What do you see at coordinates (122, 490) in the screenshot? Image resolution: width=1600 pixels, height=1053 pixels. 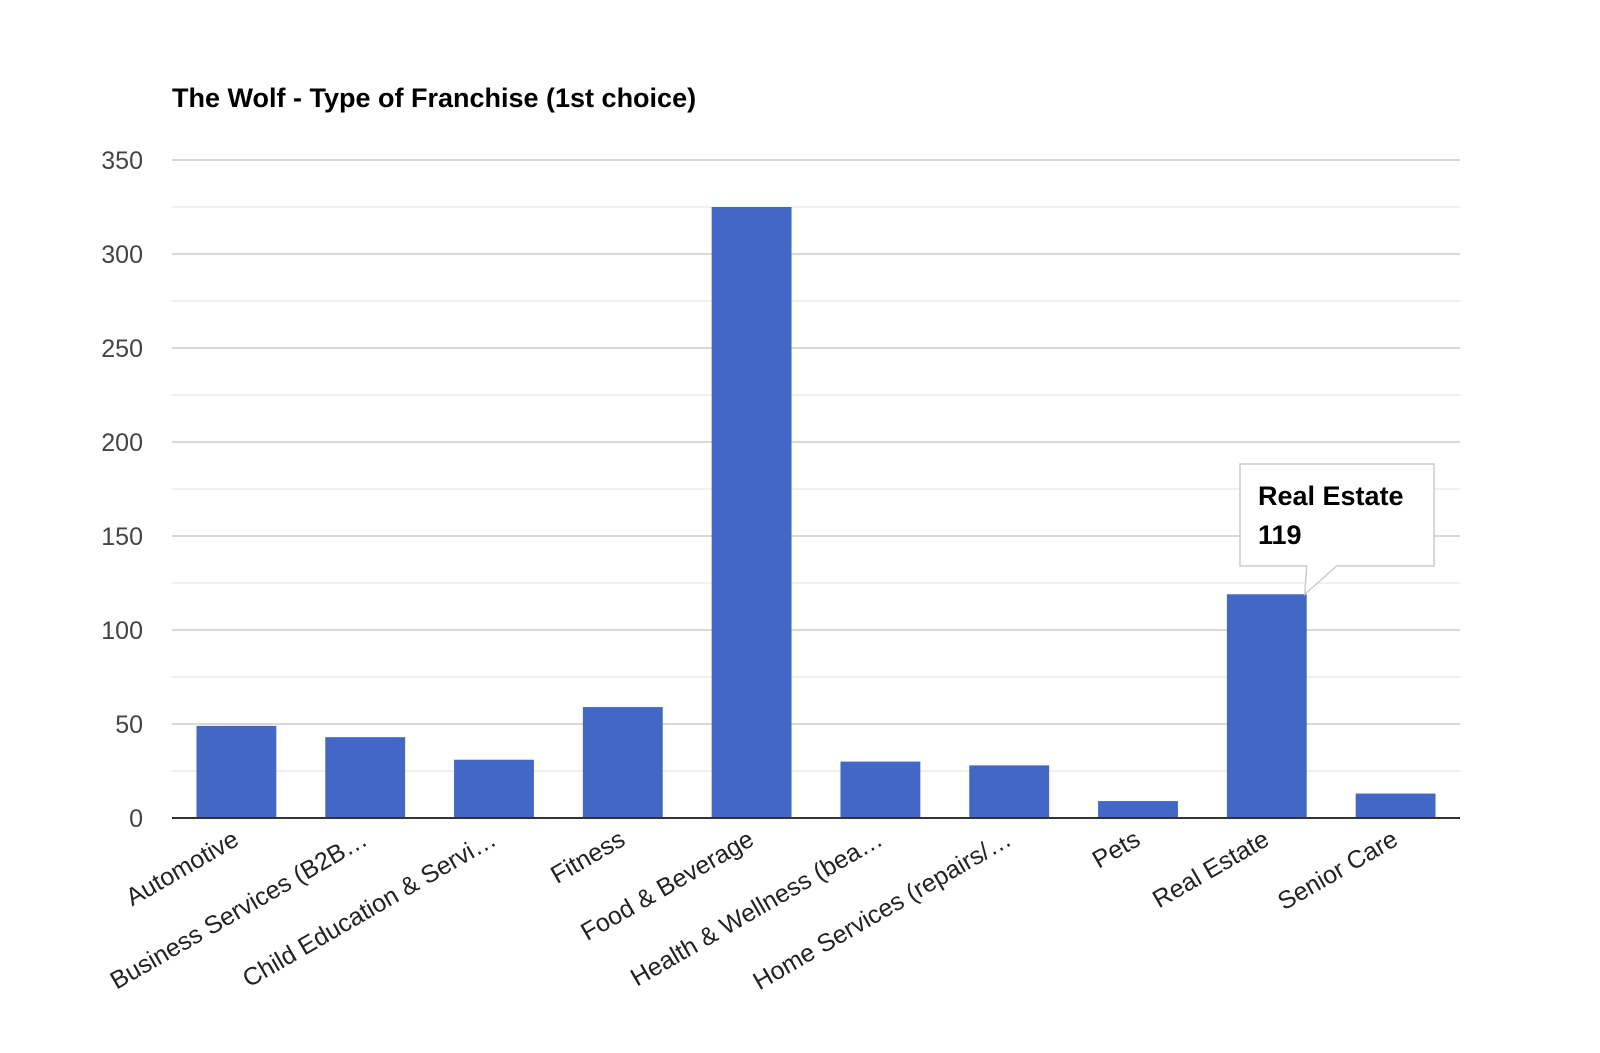 I see `y-axis-tick-labels: 0 50 100 150 200 250 300 350` at bounding box center [122, 490].